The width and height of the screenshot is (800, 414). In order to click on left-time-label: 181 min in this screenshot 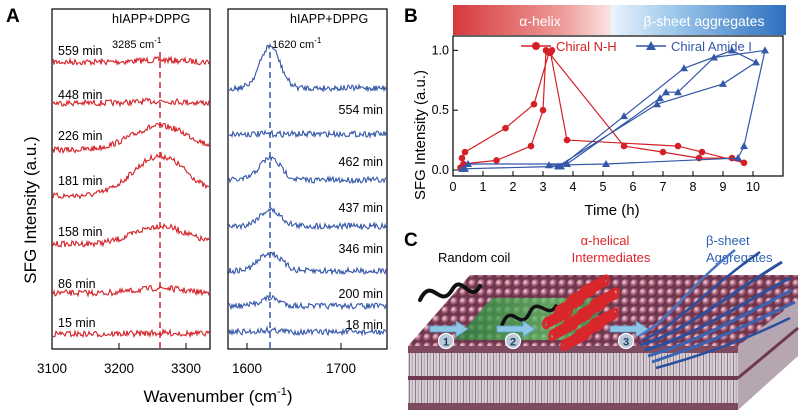, I will do `click(80, 181)`.